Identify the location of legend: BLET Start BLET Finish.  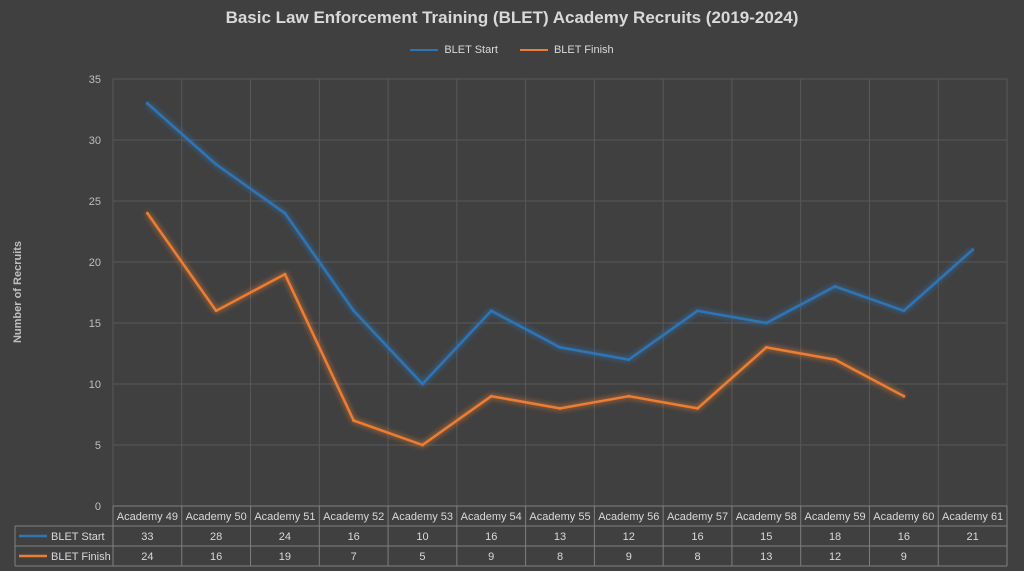
(512, 50).